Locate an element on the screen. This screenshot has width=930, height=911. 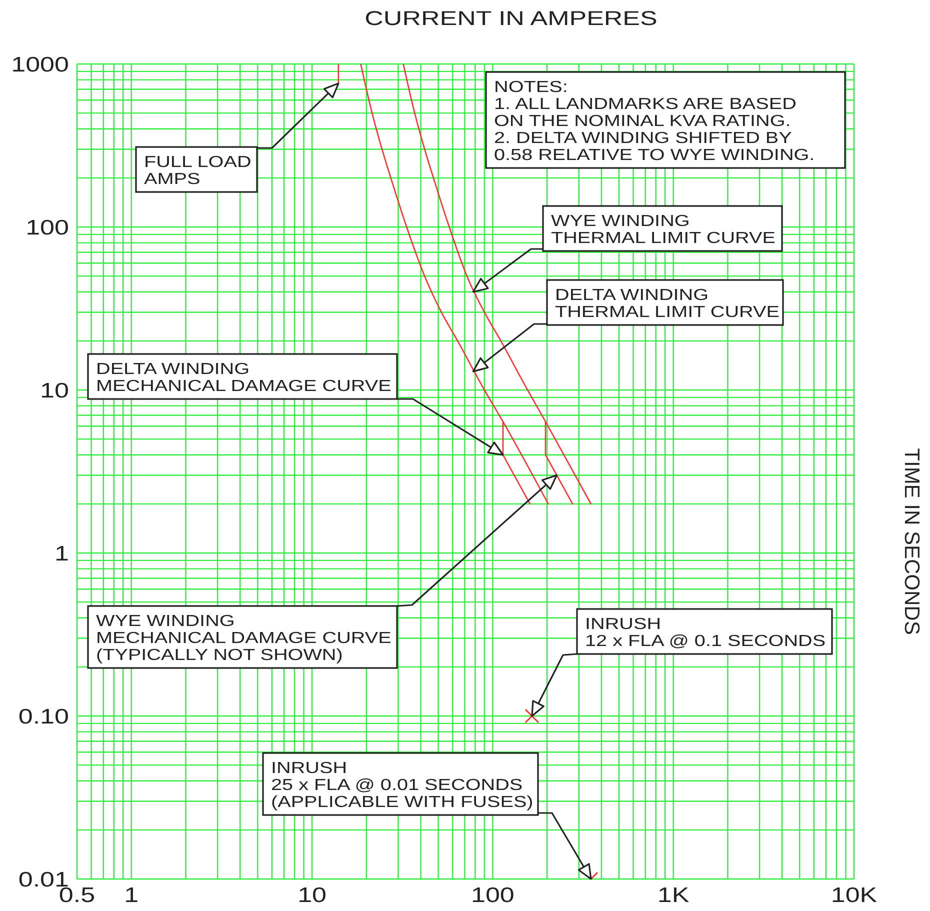
x-tick-label: 10K is located at coordinates (854, 896).